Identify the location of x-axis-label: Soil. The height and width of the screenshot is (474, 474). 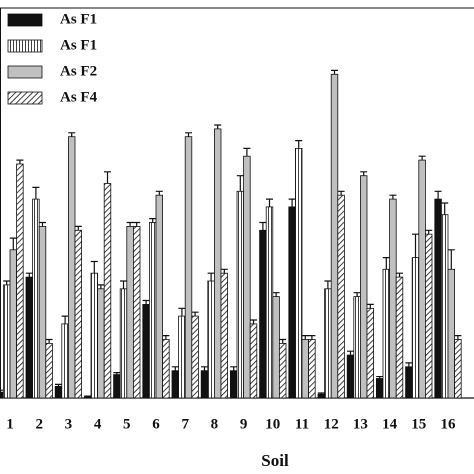
(275, 460).